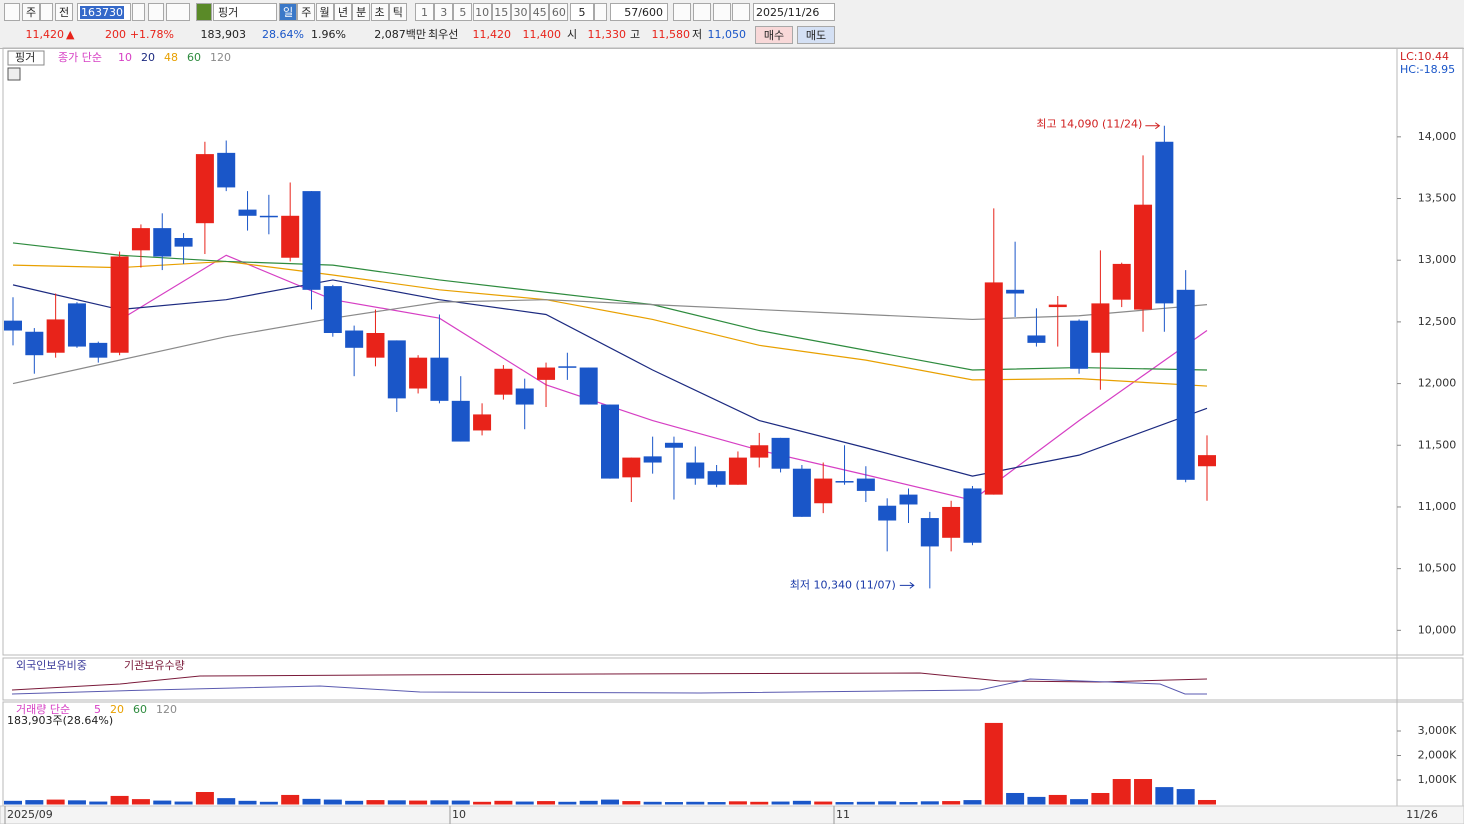  Describe the element at coordinates (1437, 568) in the screenshot. I see `y-tick-label: 10,500` at that location.